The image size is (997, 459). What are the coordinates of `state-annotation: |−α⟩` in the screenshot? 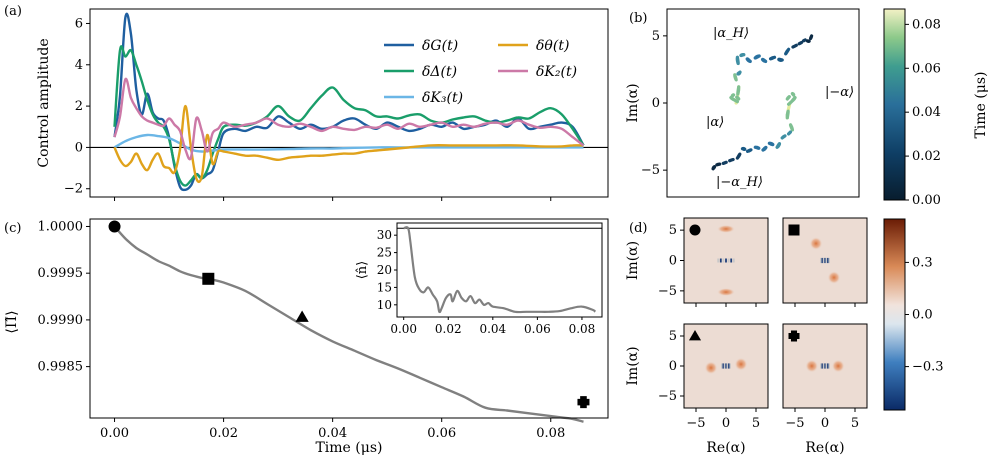 It's located at (839, 92).